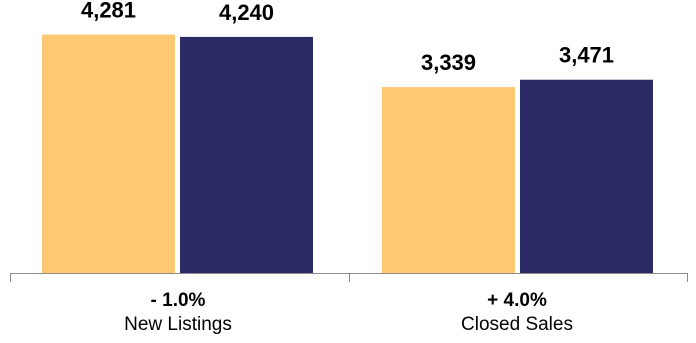 The width and height of the screenshot is (696, 343). Describe the element at coordinates (108, 11) in the screenshot. I see `data-label: 4,281` at that location.